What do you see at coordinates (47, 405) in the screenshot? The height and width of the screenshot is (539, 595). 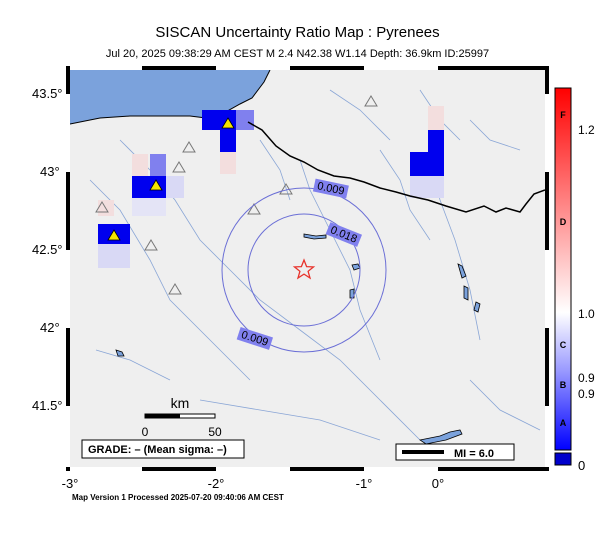 I see `lat-tick-label: 41.5°` at bounding box center [47, 405].